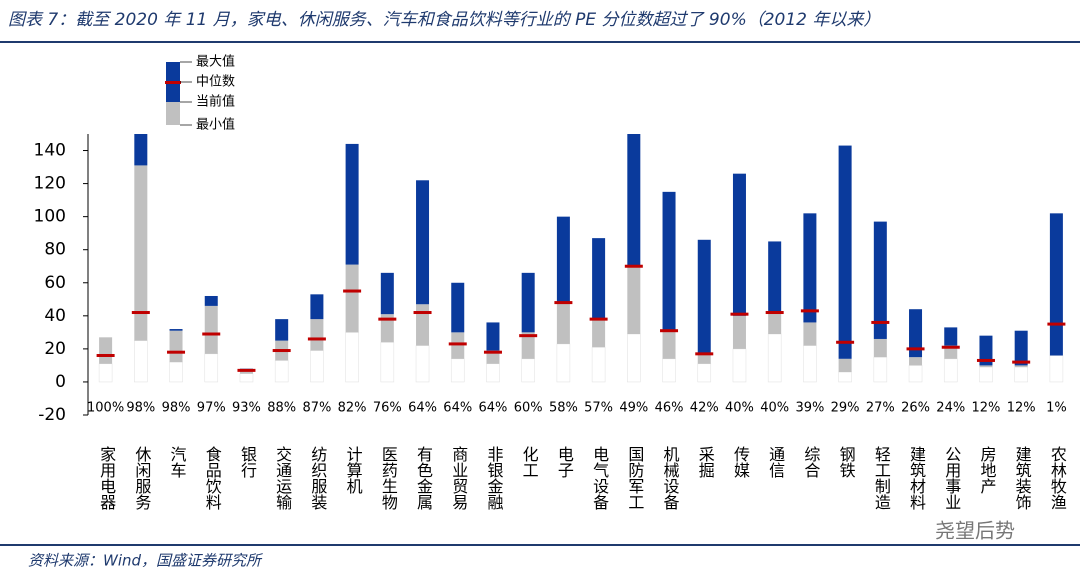  What do you see at coordinates (529, 462) in the screenshot?
I see `x-tick-label: 化工` at bounding box center [529, 462].